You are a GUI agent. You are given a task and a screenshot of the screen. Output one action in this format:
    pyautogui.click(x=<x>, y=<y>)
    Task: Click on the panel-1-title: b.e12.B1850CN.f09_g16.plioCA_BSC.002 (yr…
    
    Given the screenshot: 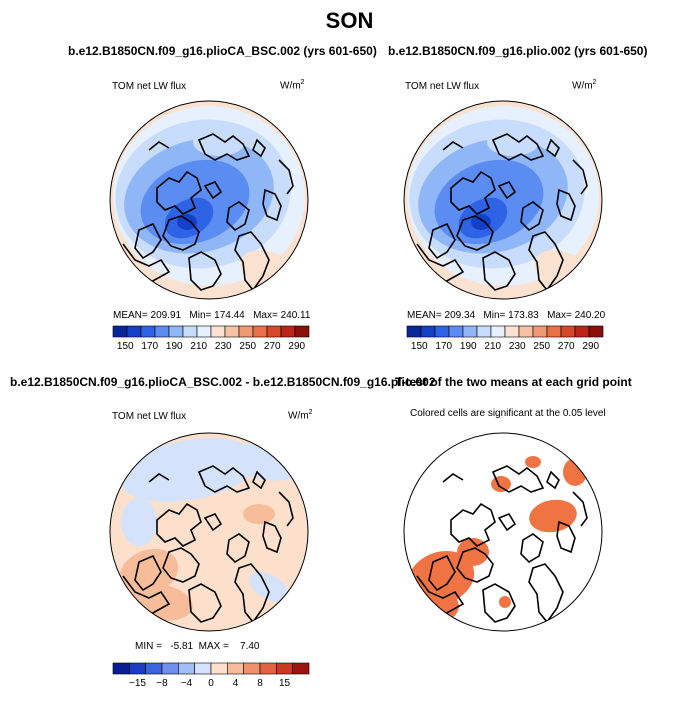 What is the action you would take?
    pyautogui.click(x=222, y=51)
    